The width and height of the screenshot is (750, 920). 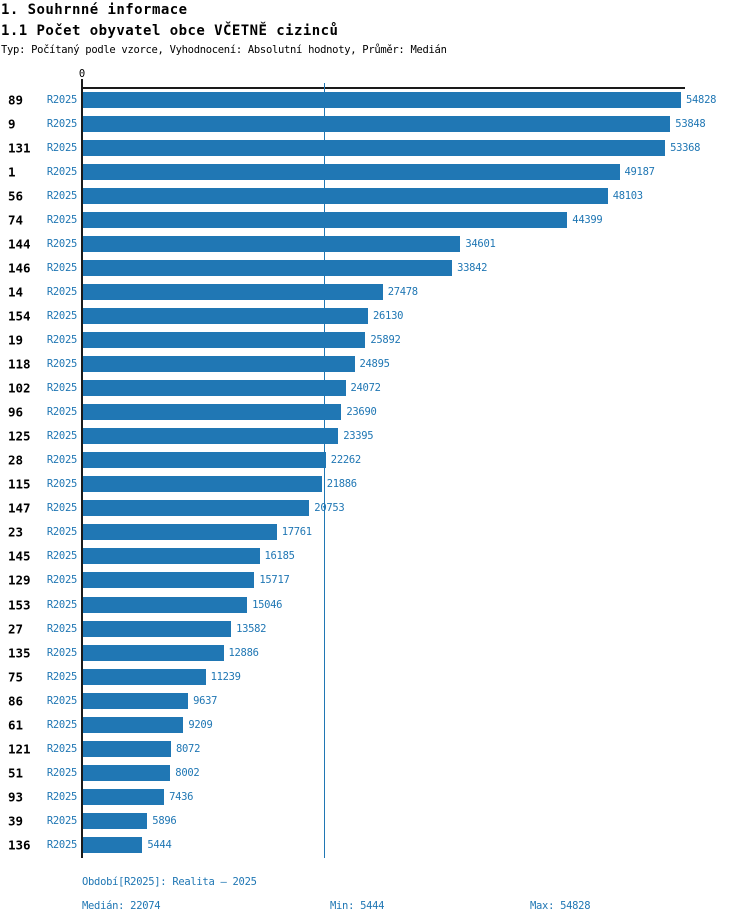 What do you see at coordinates (205, 700) in the screenshot?
I see `row-value-label: 9637` at bounding box center [205, 700].